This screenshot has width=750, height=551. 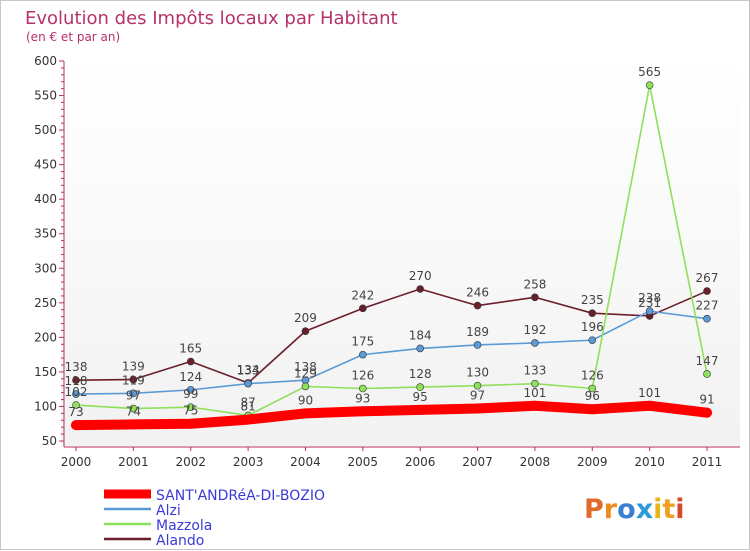 What do you see at coordinates (248, 370) in the screenshot?
I see `data-label: 134` at bounding box center [248, 370].